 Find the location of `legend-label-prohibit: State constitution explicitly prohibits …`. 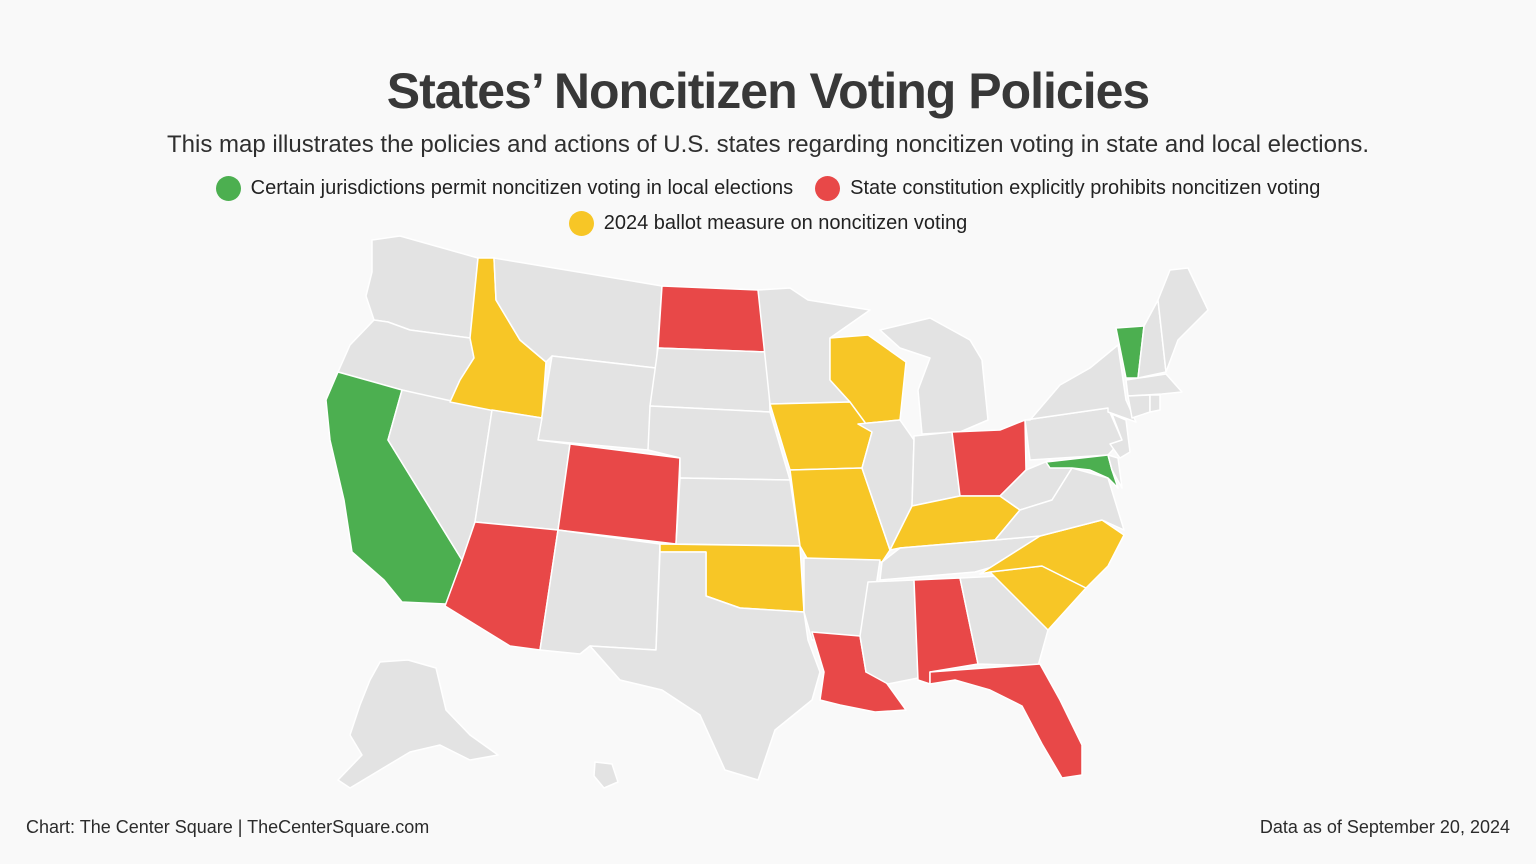

legend-label-prohibit: State constitution explicitly prohibits … is located at coordinates (1085, 188).